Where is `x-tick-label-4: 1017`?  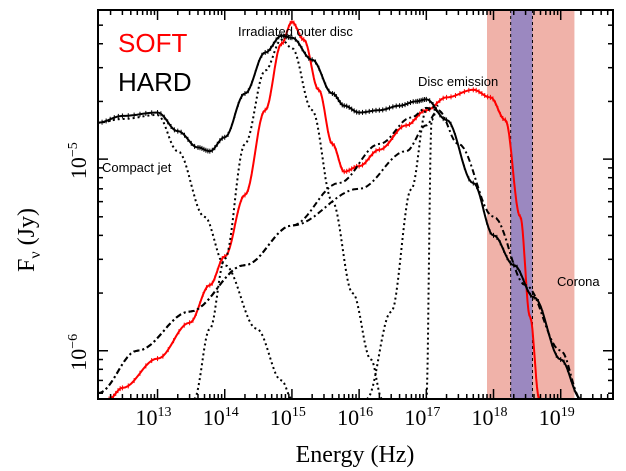 x-tick-label-4: 1017 is located at coordinates (422, 417).